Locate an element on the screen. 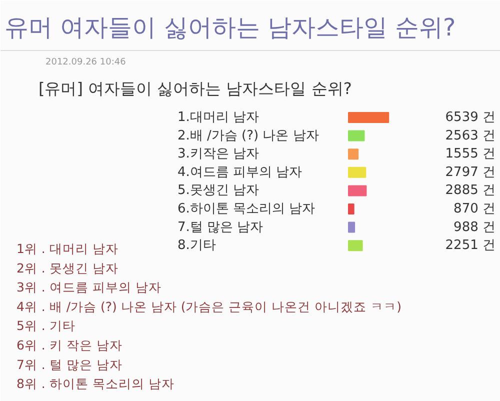  text: [유머] 여자들이 싫어하는 남자스타일 순위? is located at coordinates (195, 88).